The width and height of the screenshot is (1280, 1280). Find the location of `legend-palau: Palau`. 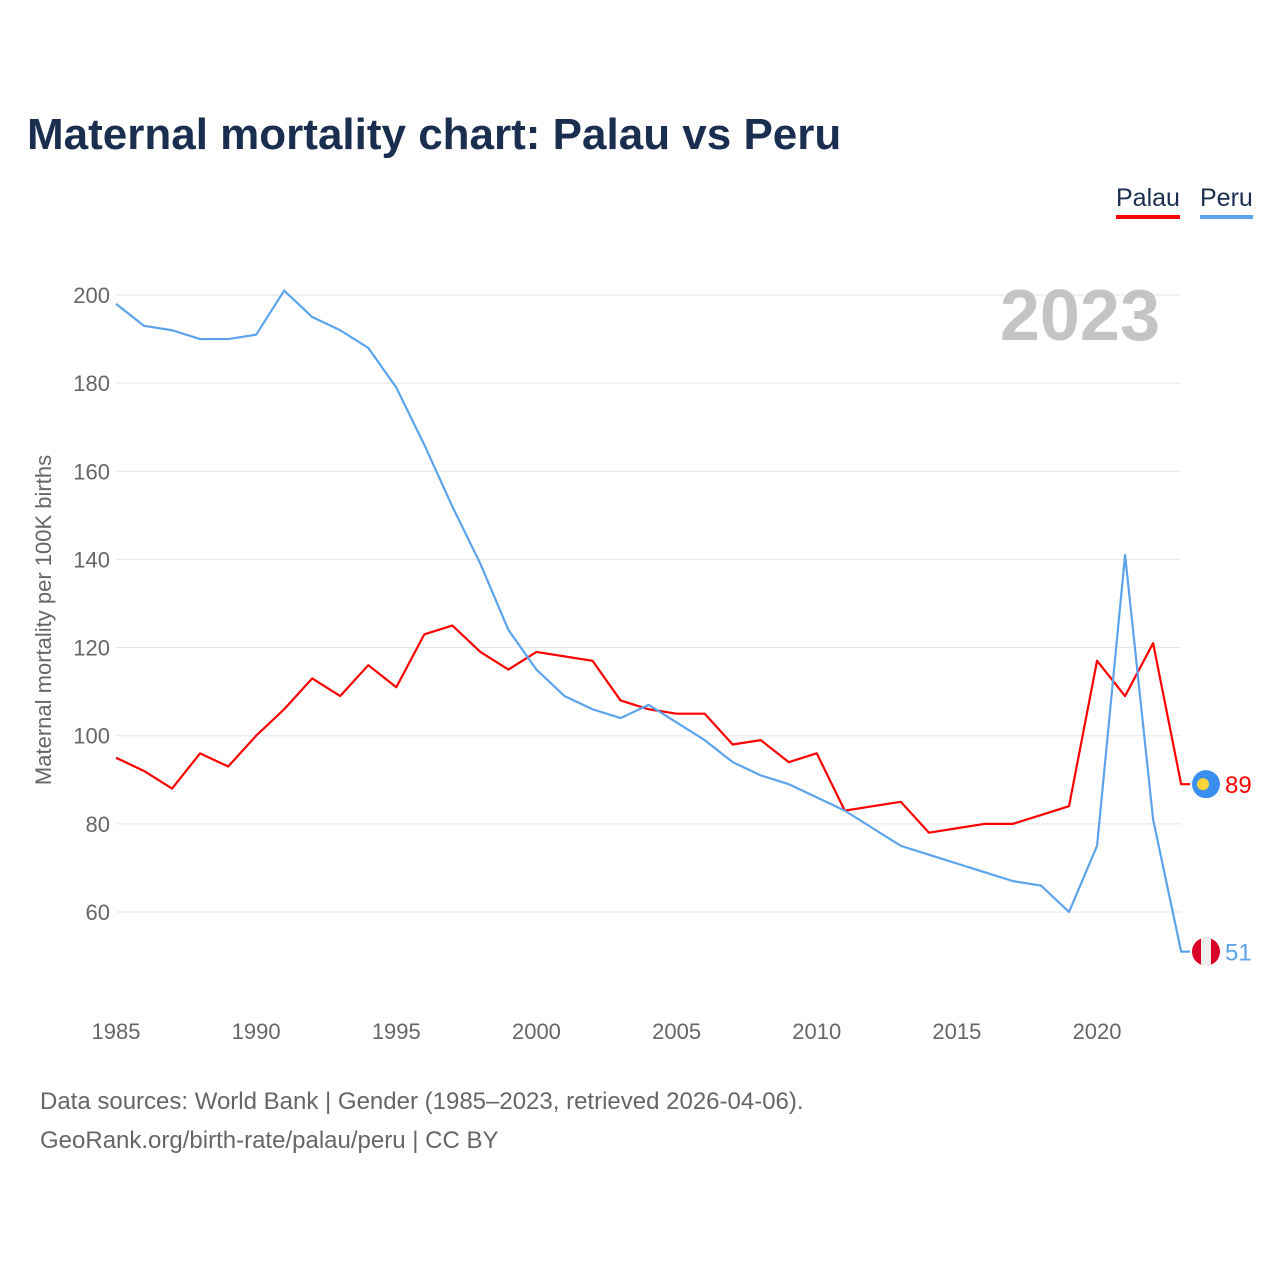

legend-palau: Palau is located at coordinates (1148, 201).